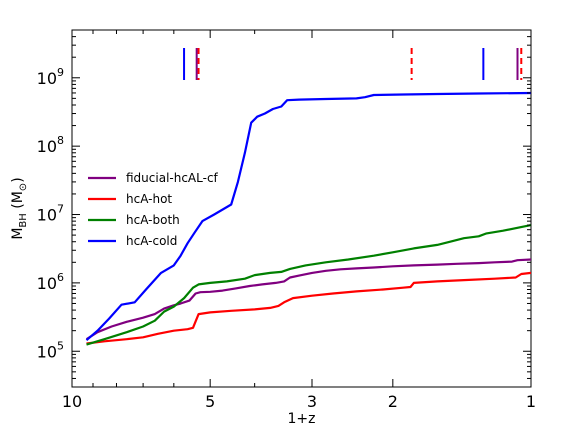  What do you see at coordinates (153, 209) in the screenshot?
I see `legend: fiducial-hcAL-cf hcA-hot hcA-both hcA-cold` at bounding box center [153, 209].